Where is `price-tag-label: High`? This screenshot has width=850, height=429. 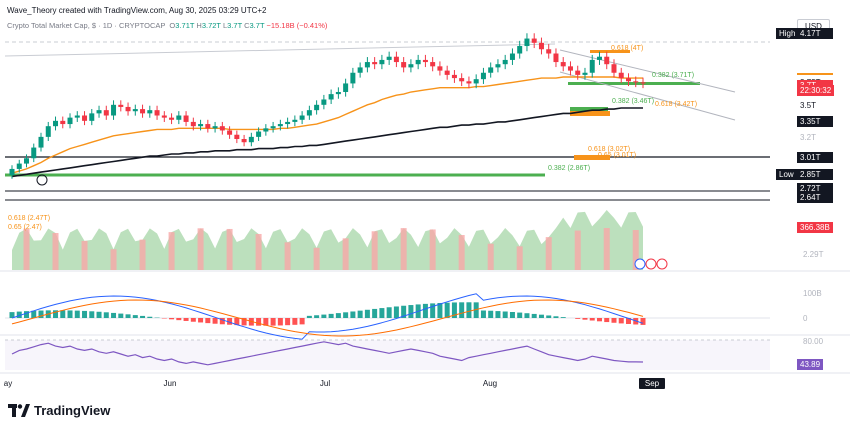
price-tag-label: High is located at coordinates (787, 34).